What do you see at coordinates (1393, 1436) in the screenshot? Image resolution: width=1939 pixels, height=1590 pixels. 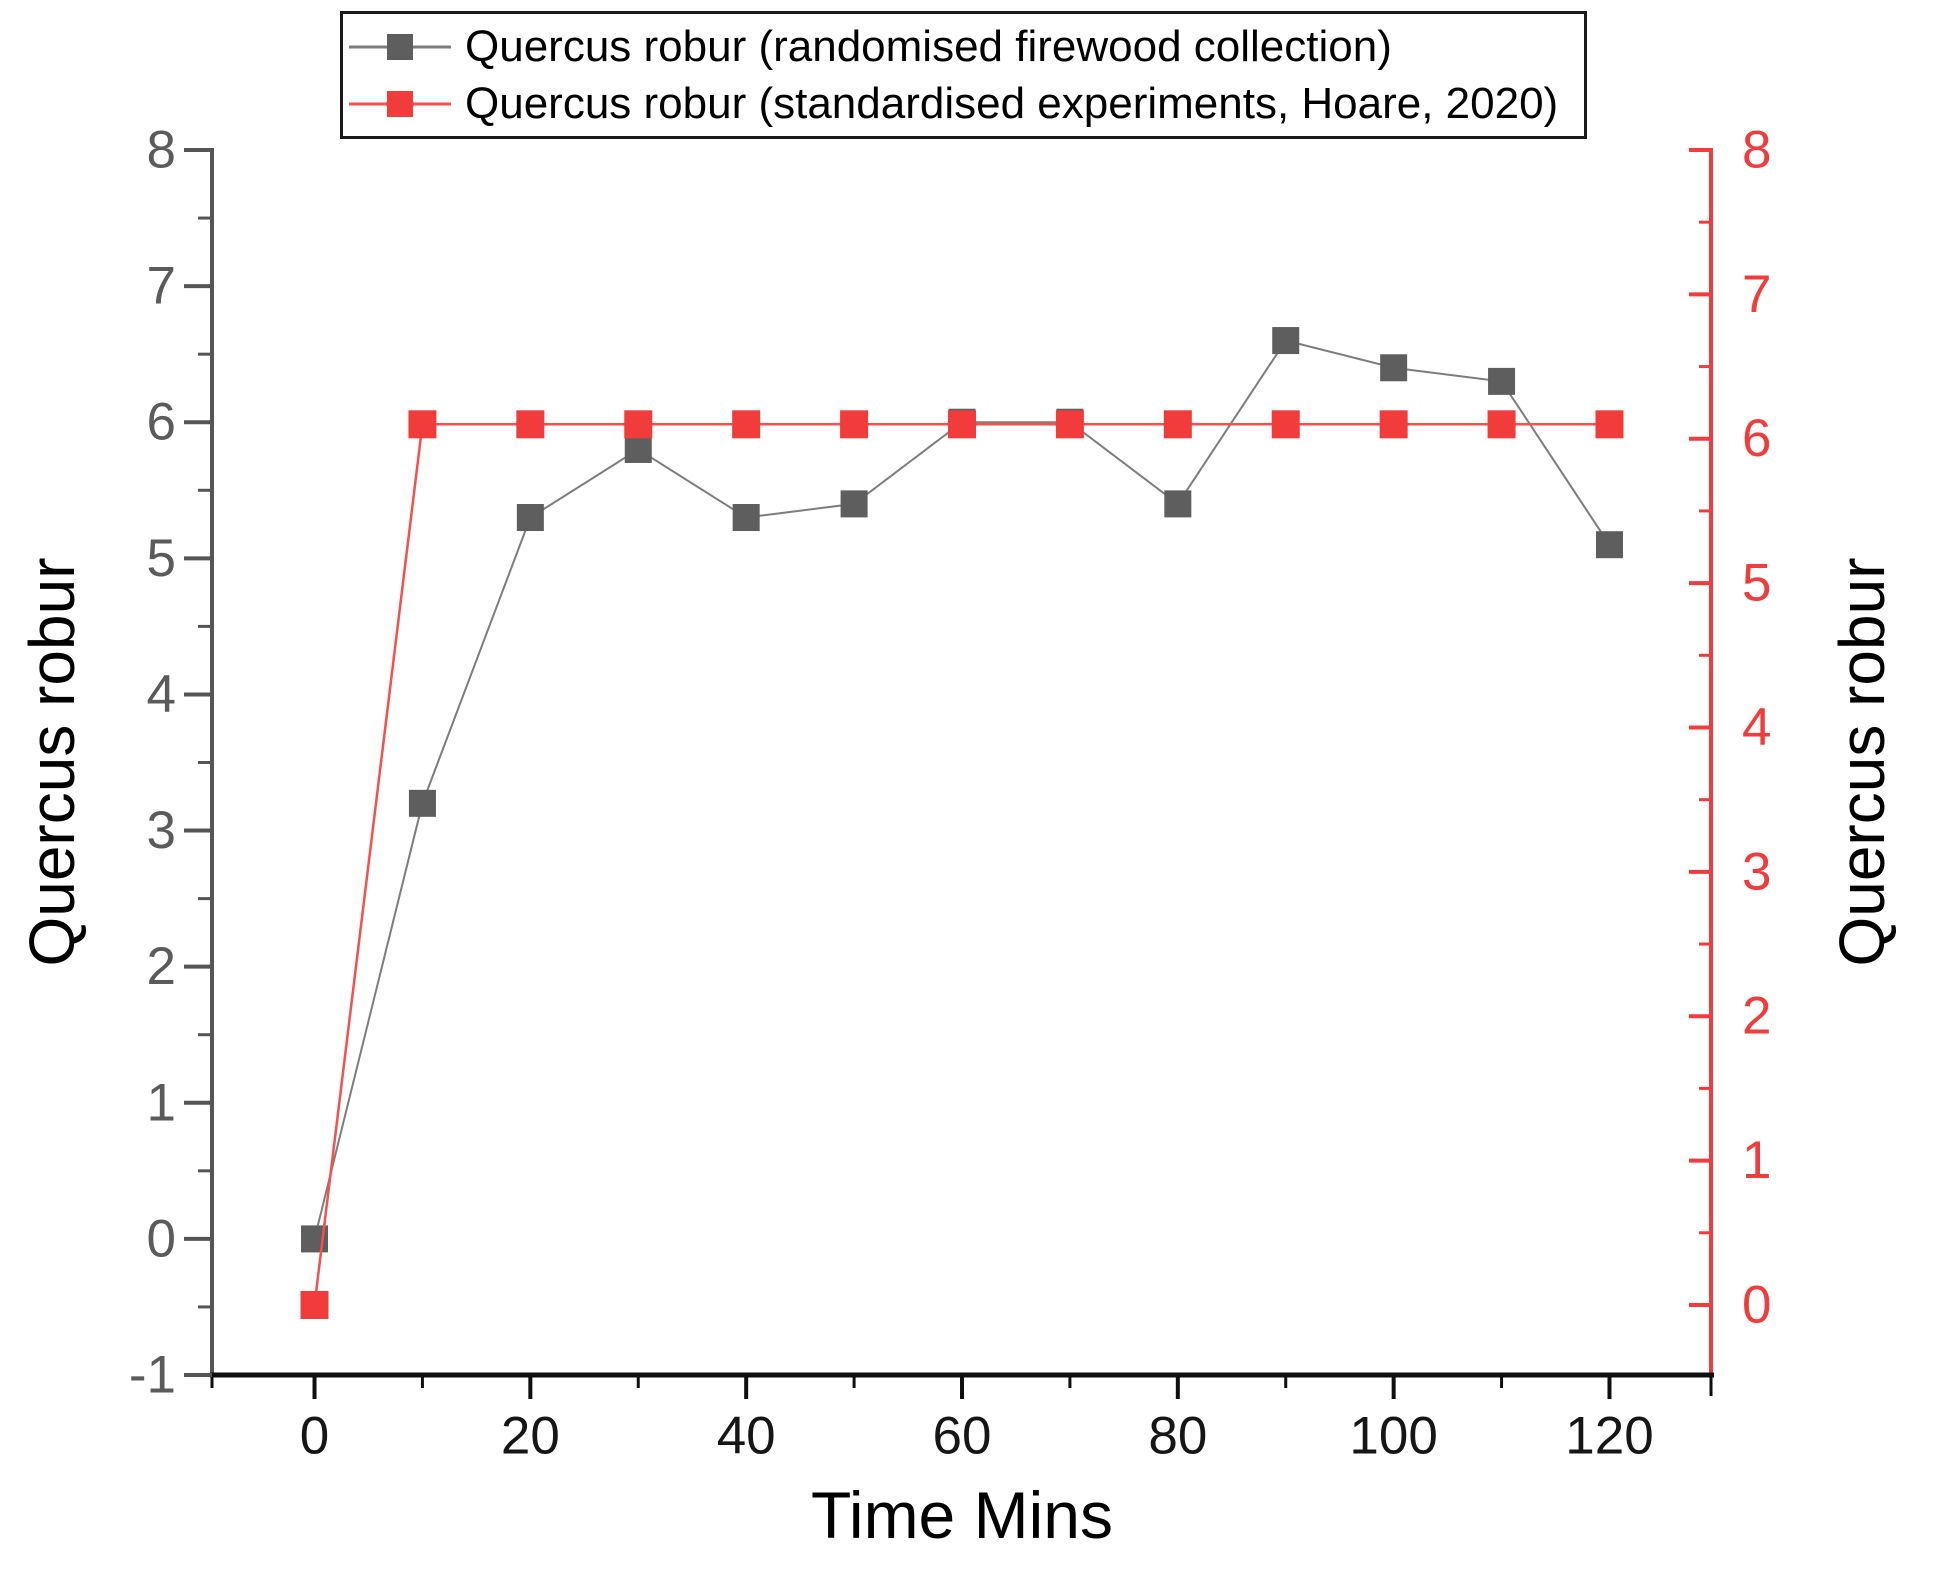 I see `tick-label: 100` at bounding box center [1393, 1436].